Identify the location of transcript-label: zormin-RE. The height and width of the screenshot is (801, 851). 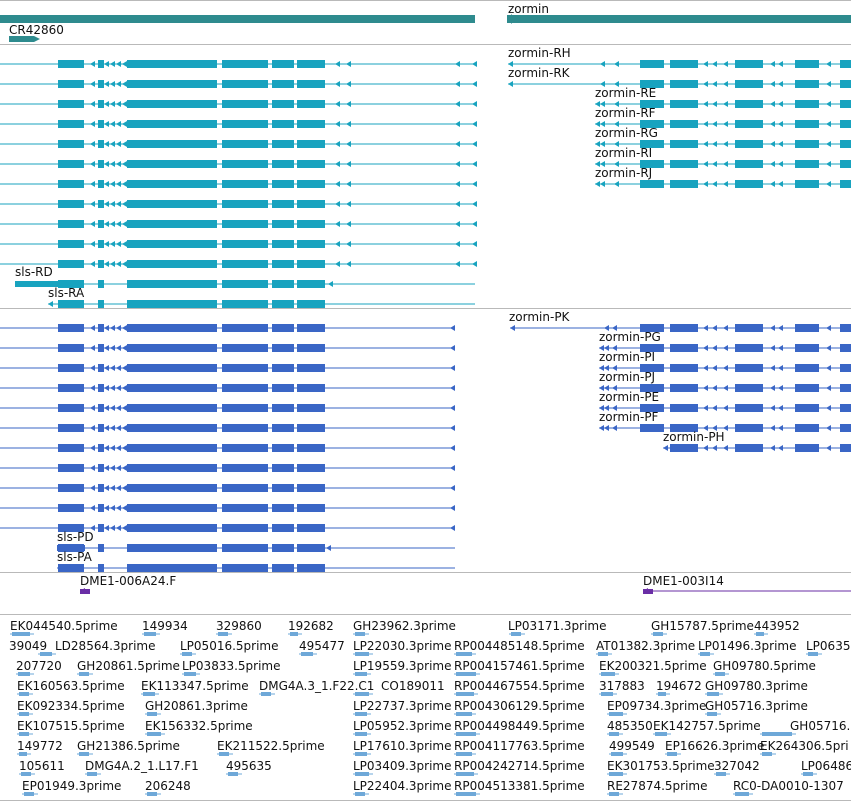
(626, 93).